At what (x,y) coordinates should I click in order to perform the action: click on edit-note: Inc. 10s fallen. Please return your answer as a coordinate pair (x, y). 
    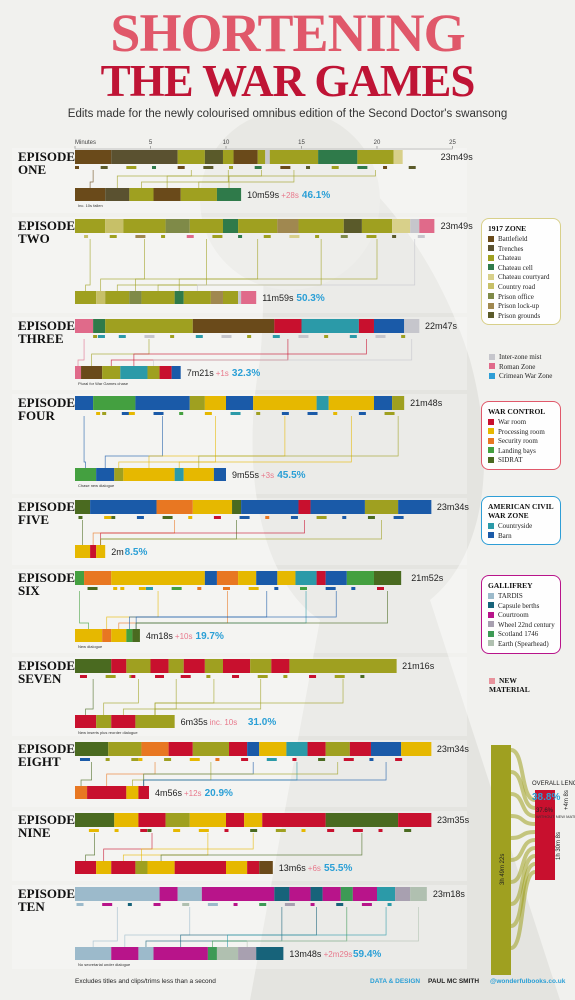
    Looking at the image, I should click on (90, 205).